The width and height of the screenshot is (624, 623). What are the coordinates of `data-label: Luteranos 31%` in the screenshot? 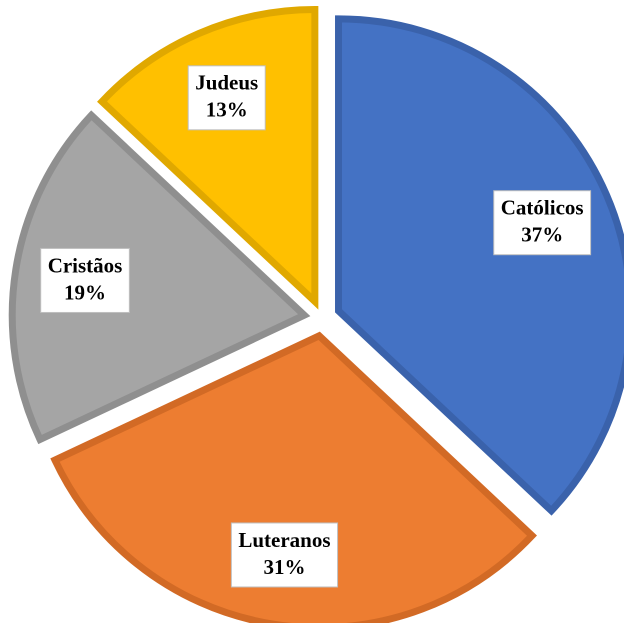 It's located at (284, 555).